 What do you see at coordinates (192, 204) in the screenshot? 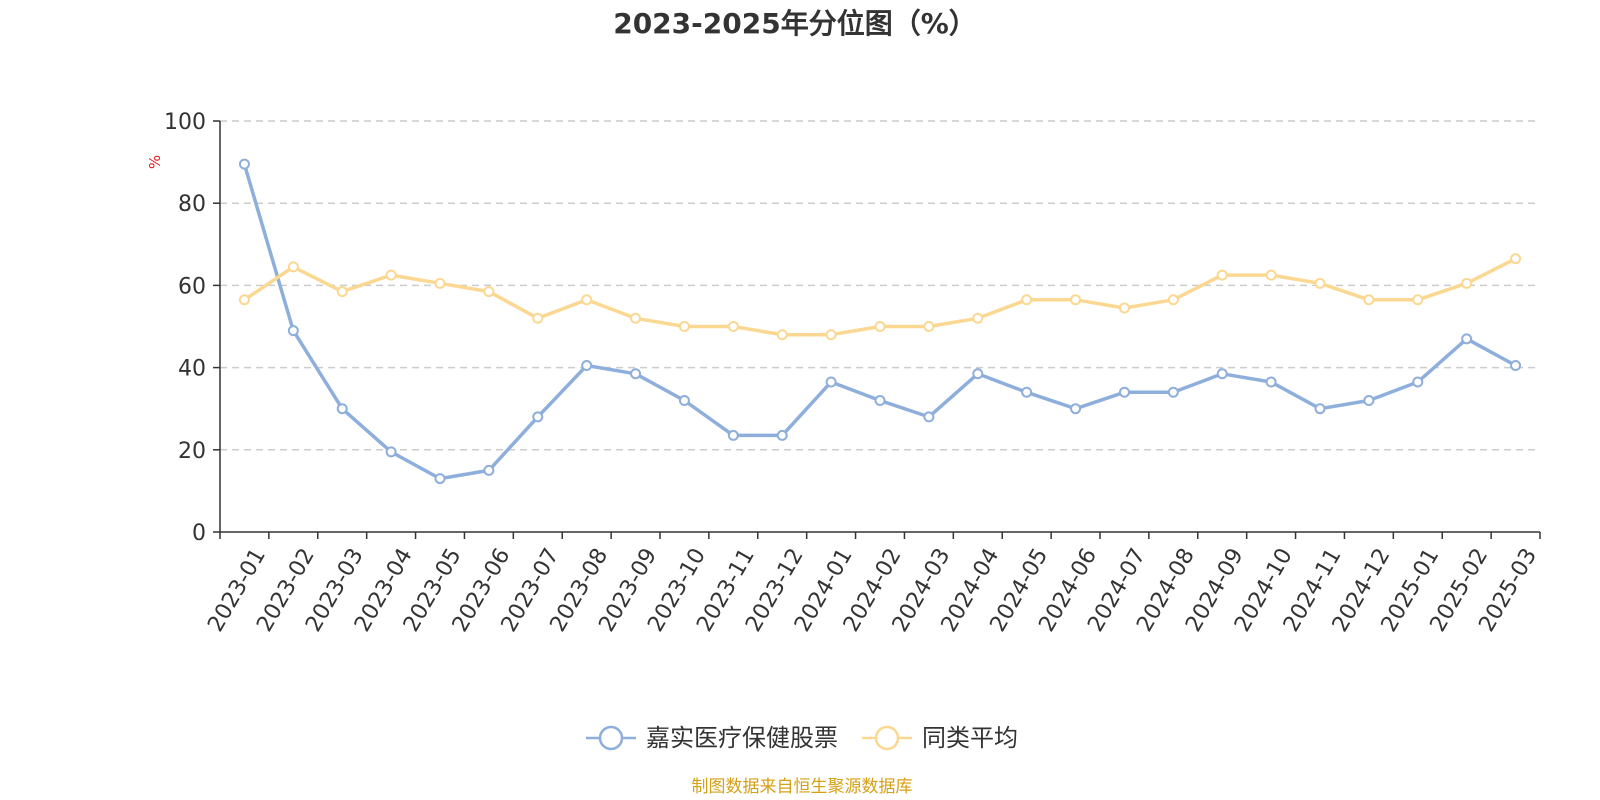
I see `y-tick-label: 80` at bounding box center [192, 204].